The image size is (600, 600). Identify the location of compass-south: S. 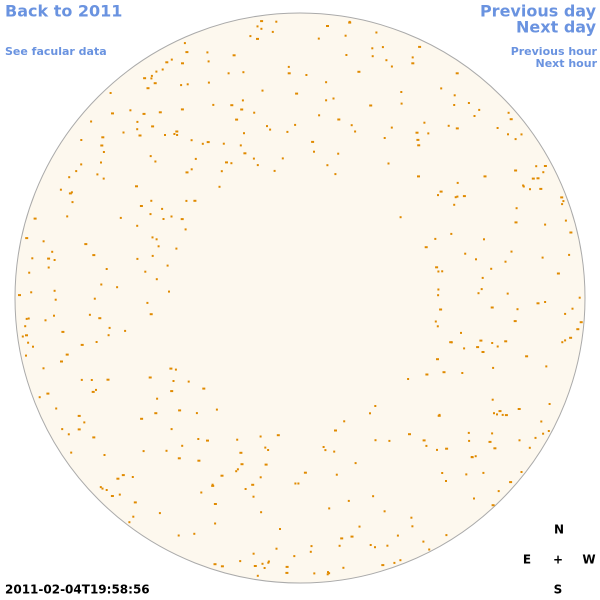
(558, 590).